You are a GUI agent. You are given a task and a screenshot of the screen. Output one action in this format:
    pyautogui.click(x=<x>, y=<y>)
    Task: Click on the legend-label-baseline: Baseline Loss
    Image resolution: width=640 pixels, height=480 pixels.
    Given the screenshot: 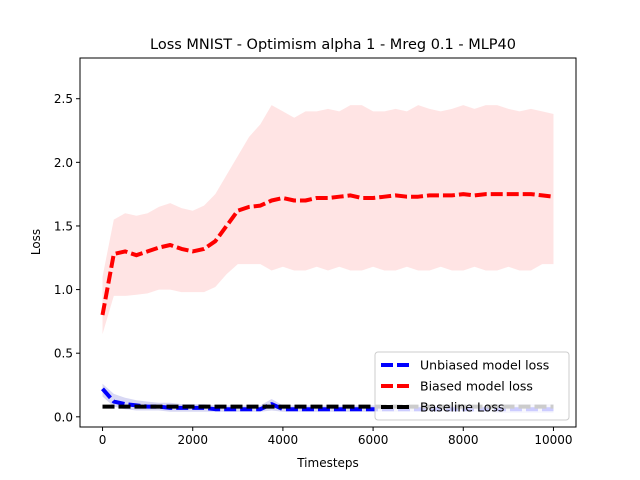 What is the action you would take?
    pyautogui.click(x=462, y=407)
    